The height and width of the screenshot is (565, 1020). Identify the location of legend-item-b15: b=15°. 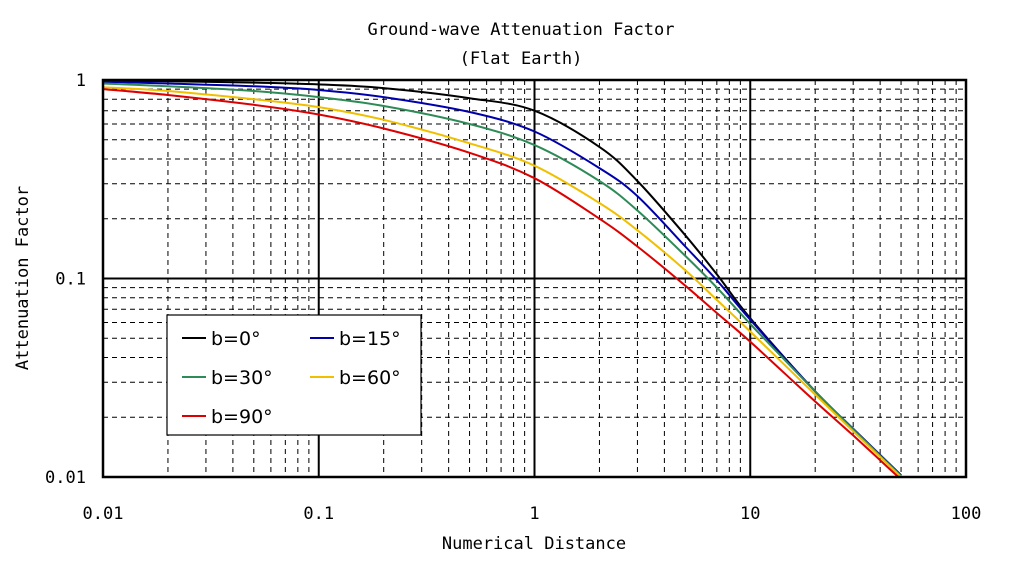
(355, 339).